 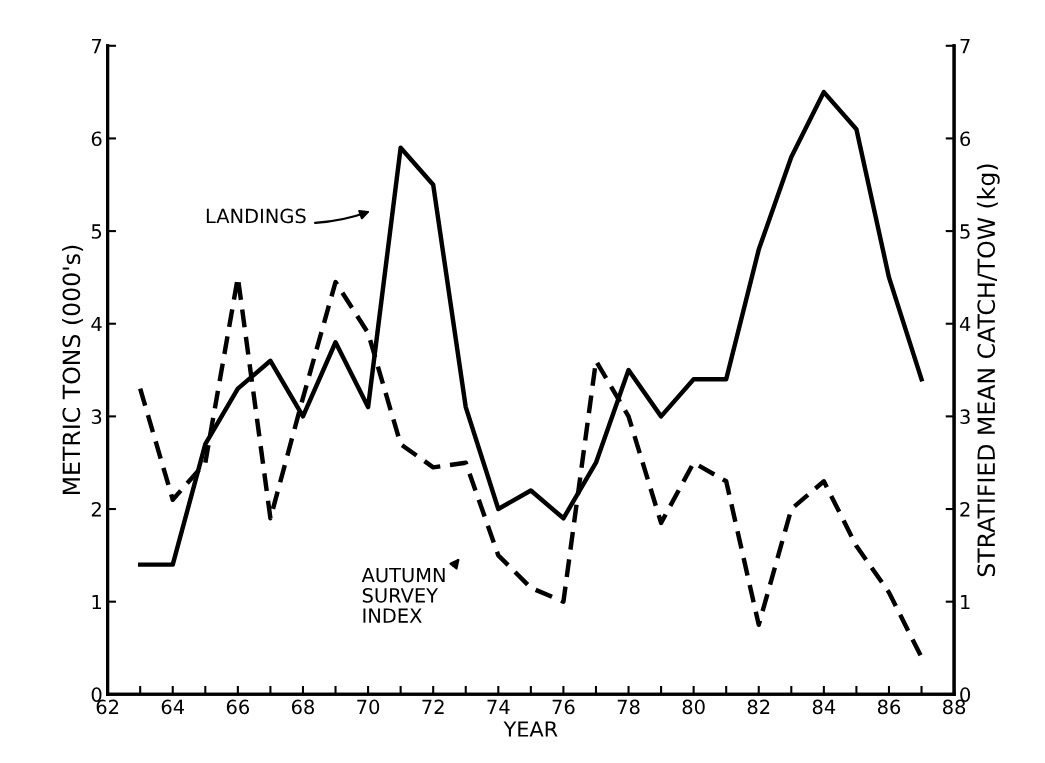 What do you see at coordinates (758, 707) in the screenshot?
I see `x-tick-label: 82` at bounding box center [758, 707].